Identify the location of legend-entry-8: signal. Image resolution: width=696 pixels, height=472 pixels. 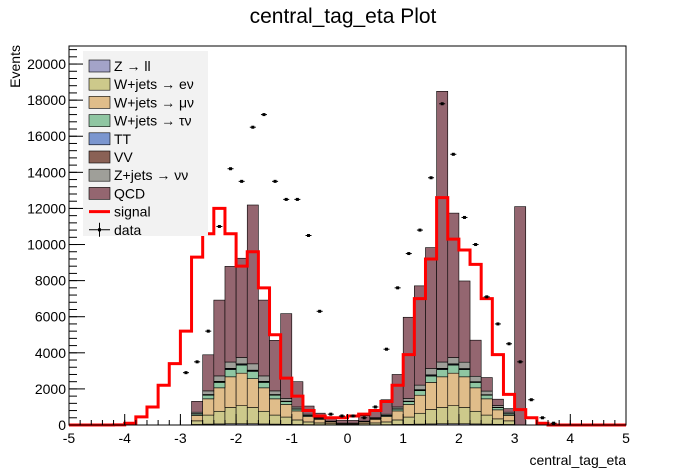
(120, 212).